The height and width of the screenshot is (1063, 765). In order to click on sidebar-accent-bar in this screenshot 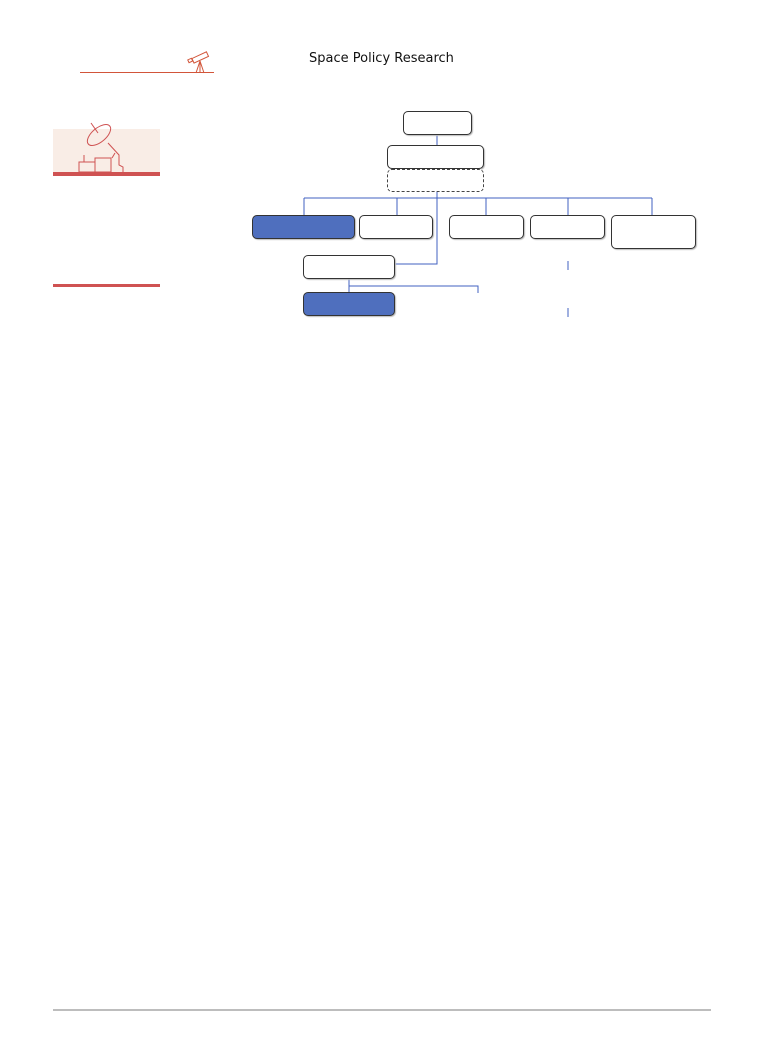, I will do `click(106, 174)`.